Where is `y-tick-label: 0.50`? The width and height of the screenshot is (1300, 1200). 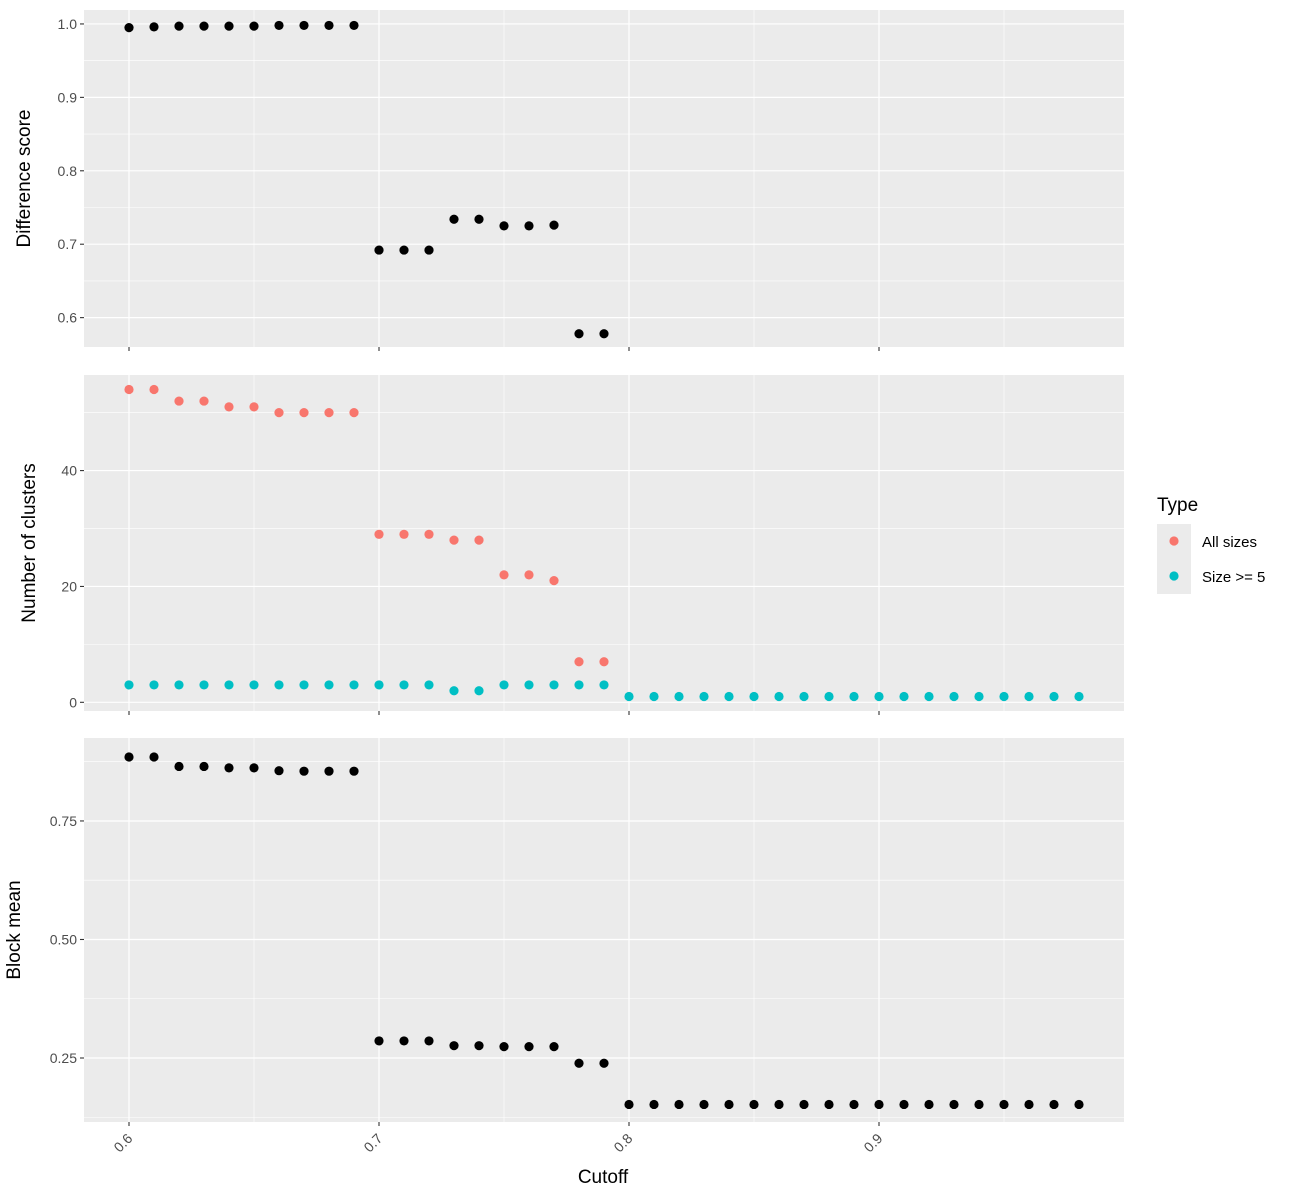 y-tick-label: 0.50 is located at coordinates (63, 939).